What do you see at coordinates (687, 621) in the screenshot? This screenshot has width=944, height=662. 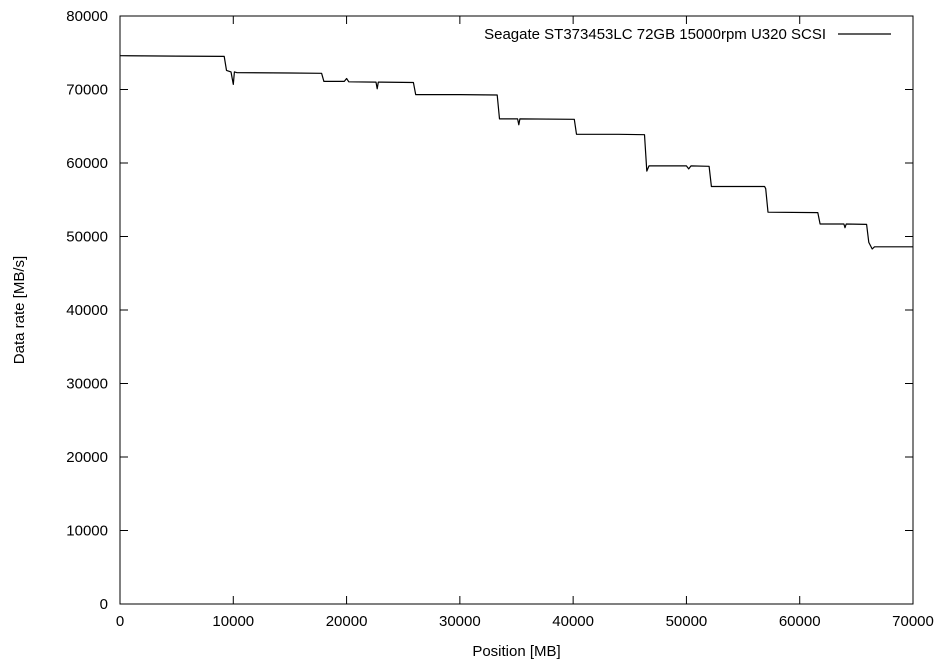 I see `x-tick-label: 50000` at bounding box center [687, 621].